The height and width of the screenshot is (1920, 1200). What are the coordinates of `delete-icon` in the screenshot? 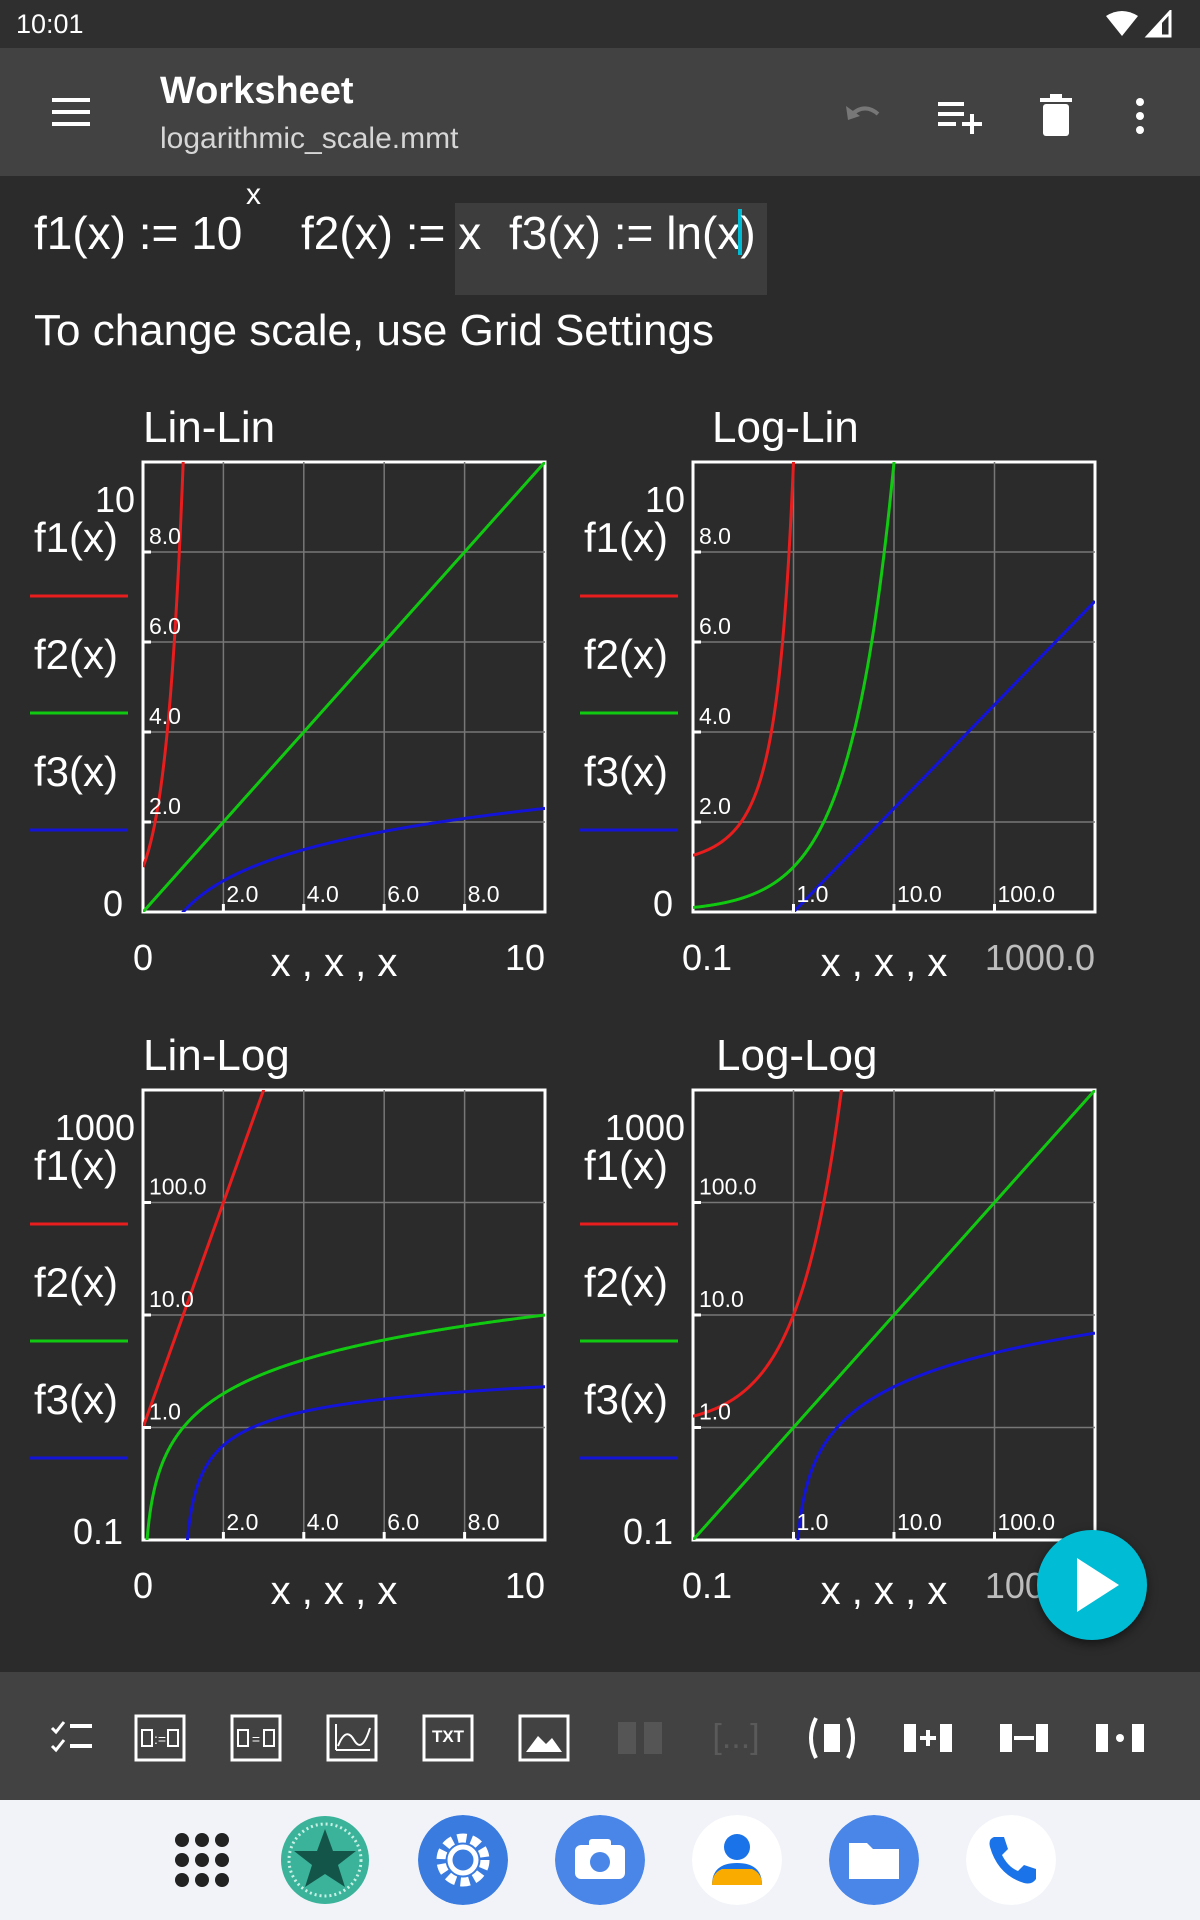 It's located at (1056, 116).